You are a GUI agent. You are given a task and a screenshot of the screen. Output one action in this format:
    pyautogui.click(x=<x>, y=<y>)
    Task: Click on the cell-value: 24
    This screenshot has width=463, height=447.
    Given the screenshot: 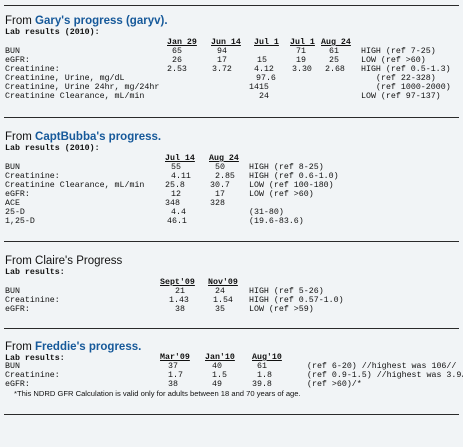 What is the action you would take?
    pyautogui.click(x=220, y=291)
    